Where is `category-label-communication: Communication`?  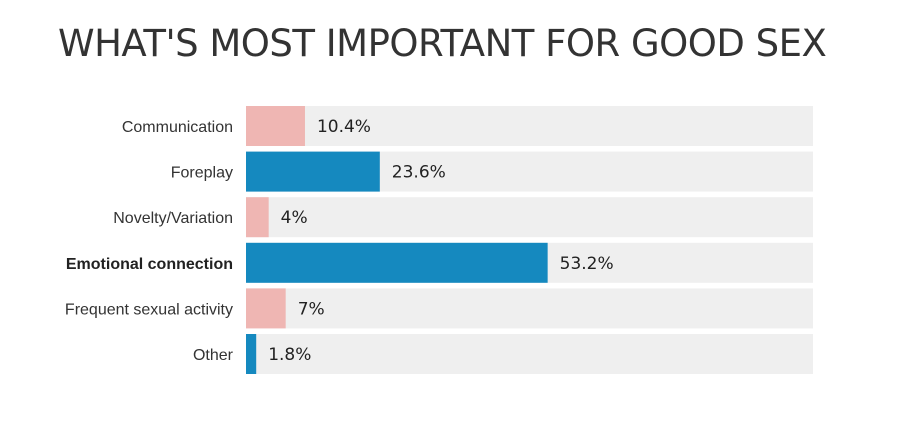
category-label-communication: Communication is located at coordinates (177, 127).